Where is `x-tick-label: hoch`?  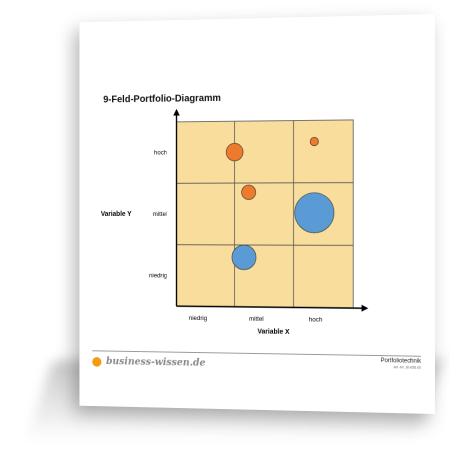 x-tick-label: hoch is located at coordinates (316, 319).